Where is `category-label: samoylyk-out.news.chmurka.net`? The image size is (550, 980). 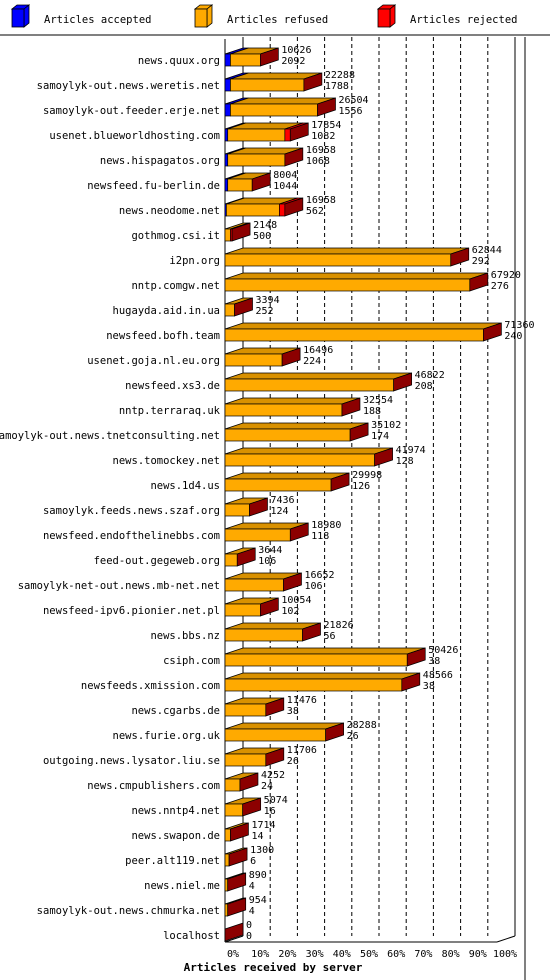 category-label: samoylyk-out.news.chmurka.net is located at coordinates (128, 911).